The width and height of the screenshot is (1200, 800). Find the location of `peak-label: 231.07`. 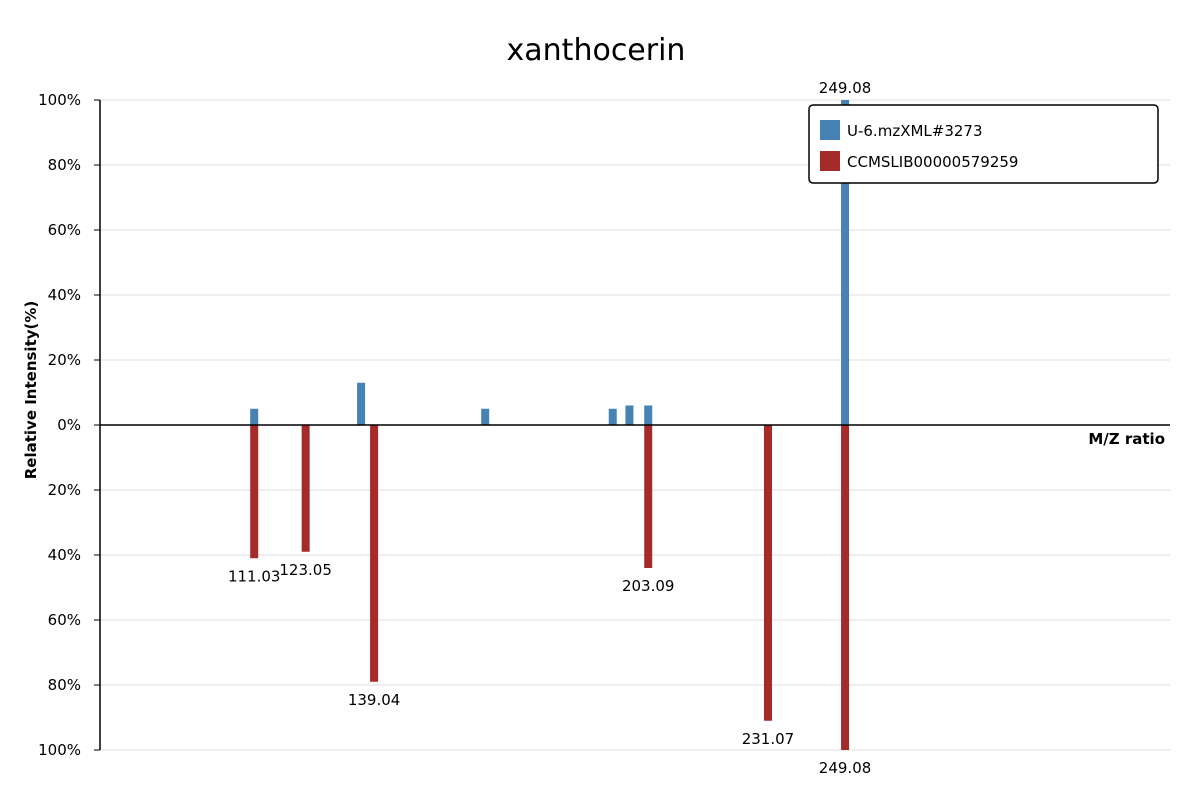

peak-label: 231.07 is located at coordinates (768, 739).